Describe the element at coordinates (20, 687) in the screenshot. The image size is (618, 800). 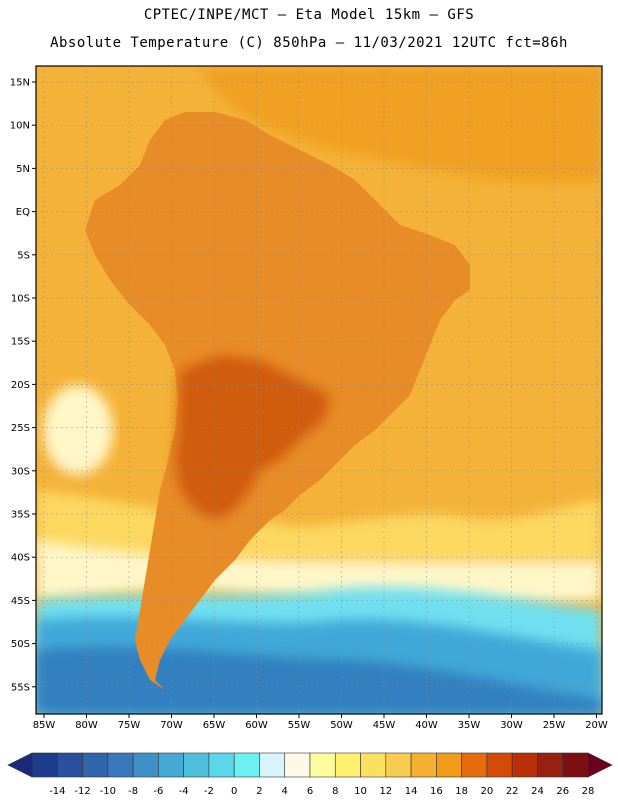
I see `lat-label: 55S` at that location.